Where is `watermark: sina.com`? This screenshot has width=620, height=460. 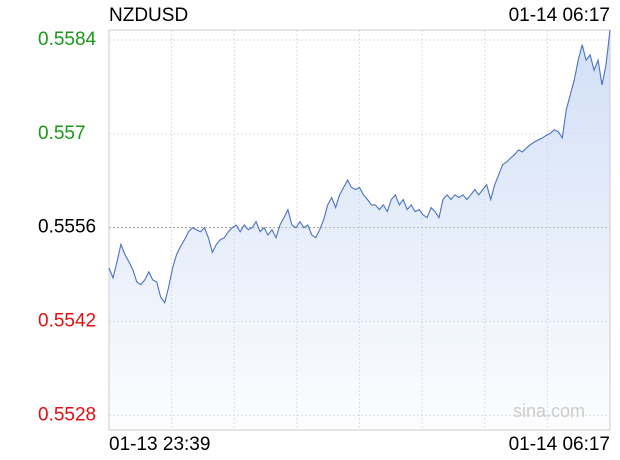
watermark: sina.com is located at coordinates (549, 411).